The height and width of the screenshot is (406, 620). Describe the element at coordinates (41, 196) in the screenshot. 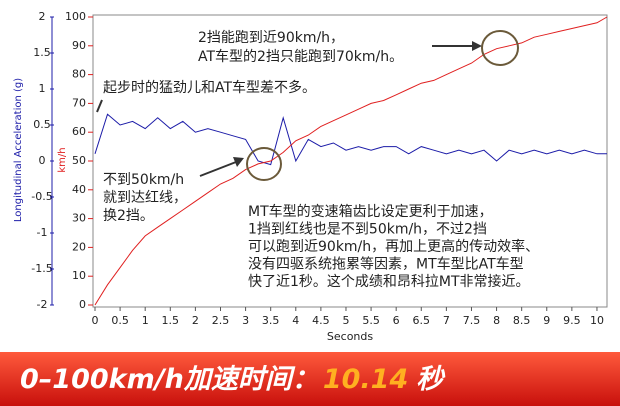

I see `y-tick-label: -0.5` at that location.